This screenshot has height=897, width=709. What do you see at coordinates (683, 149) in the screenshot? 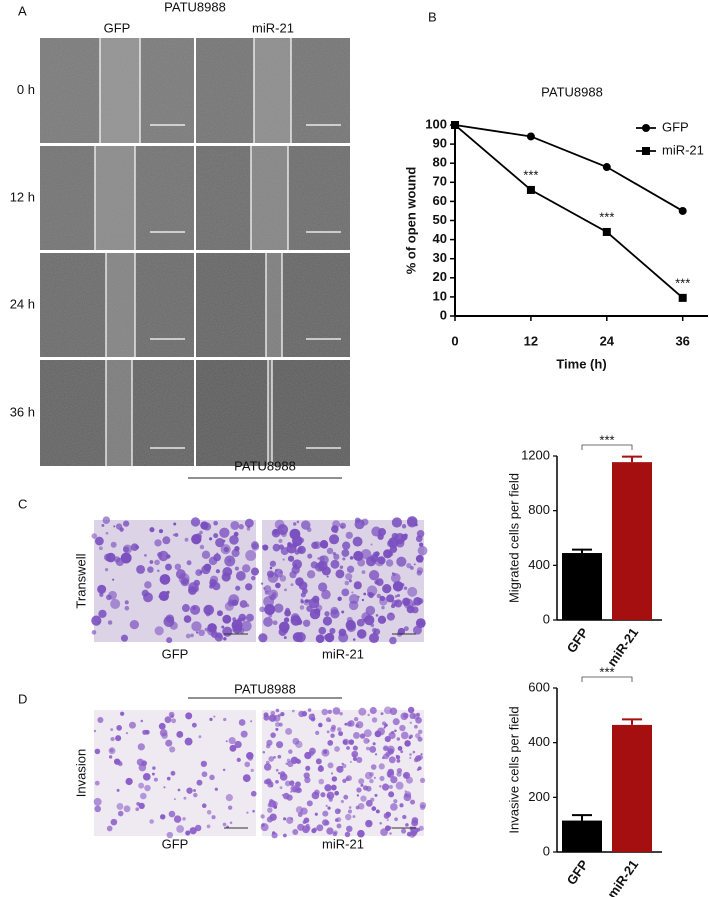
I see `legend-label: miR-21` at bounding box center [683, 149].